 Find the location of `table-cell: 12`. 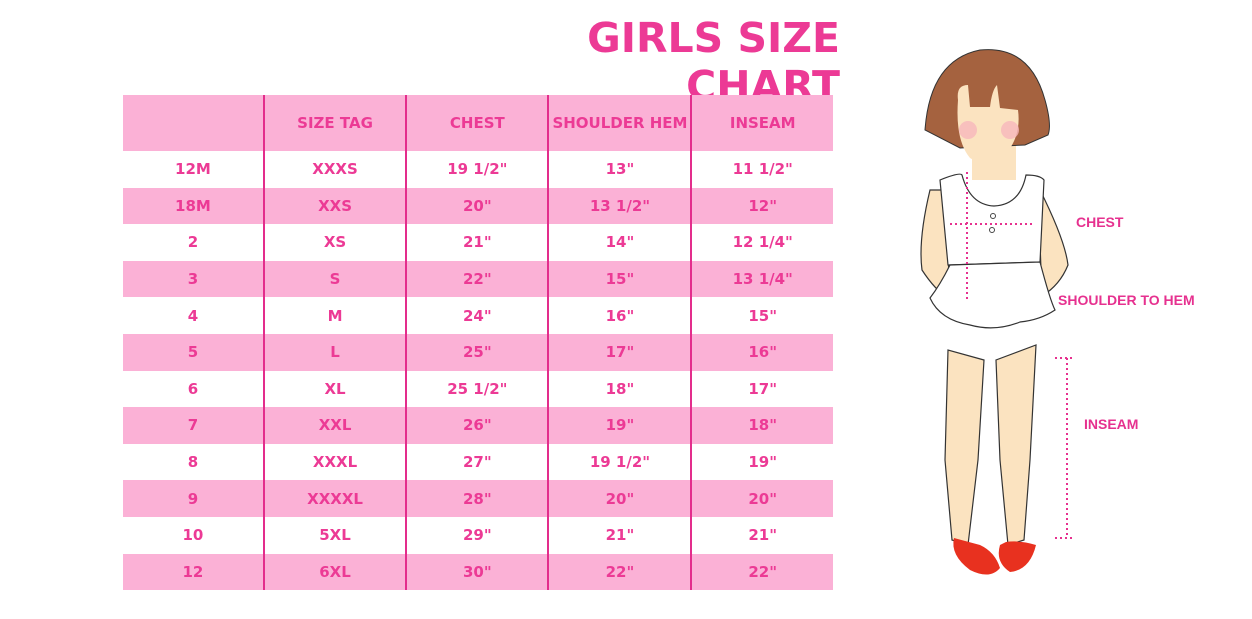

table-cell: 12 is located at coordinates (193, 572).